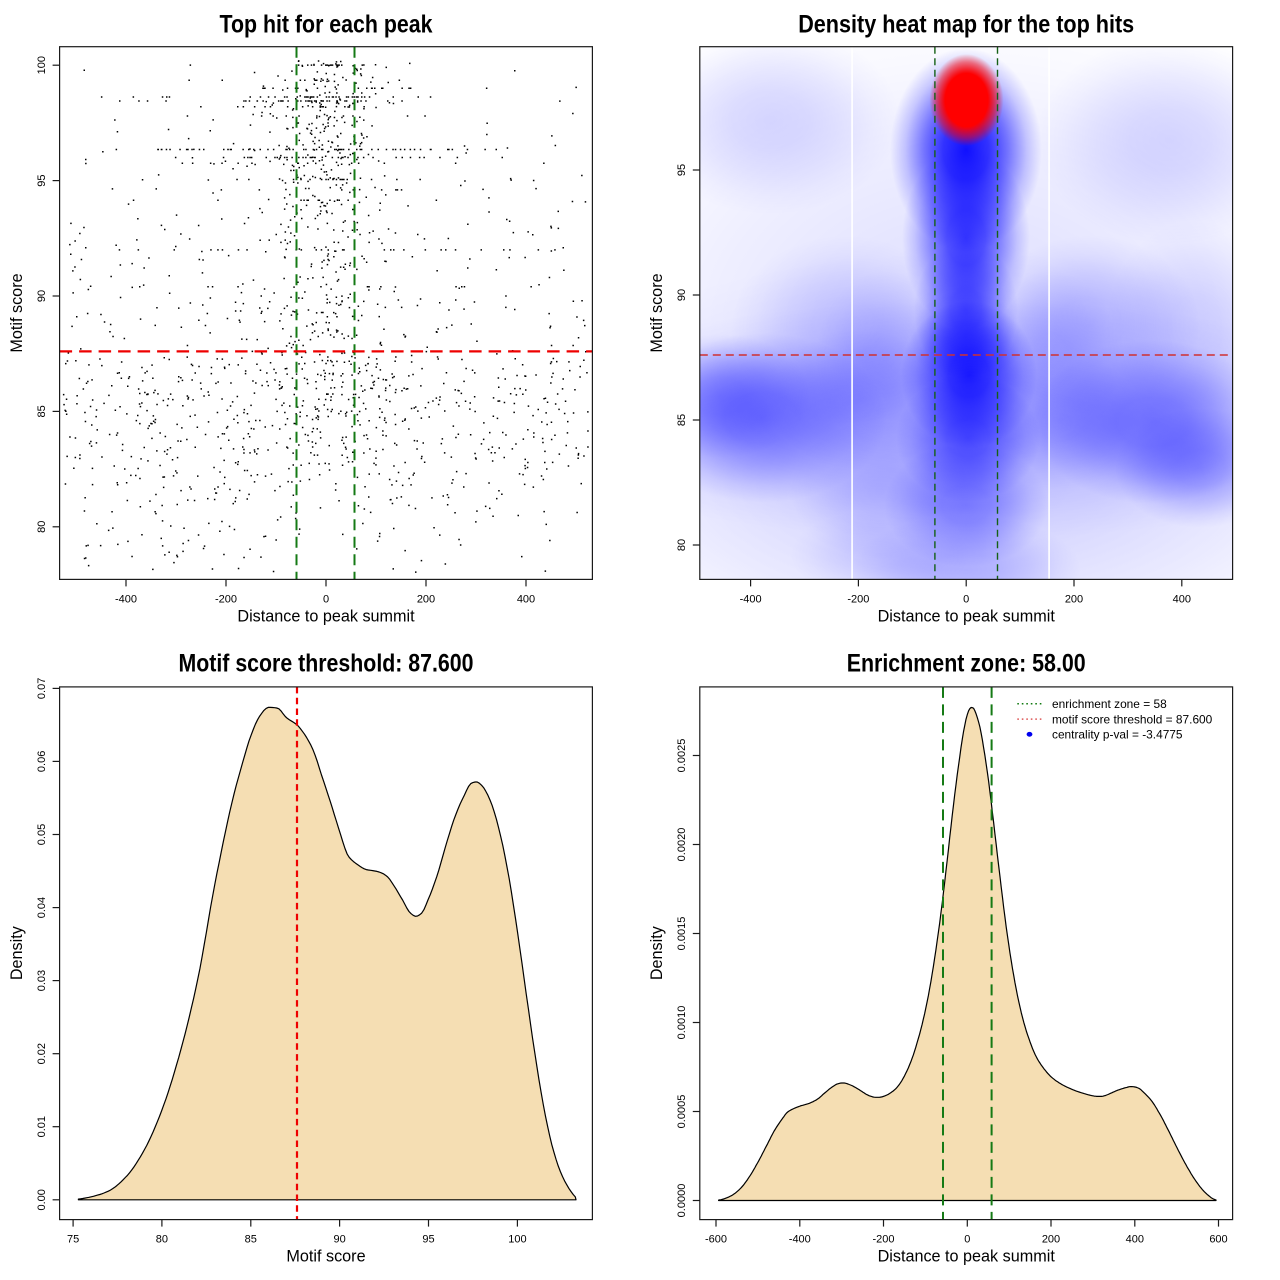  What do you see at coordinates (42, 1053) in the screenshot?
I see `svg-text: 0.02` at bounding box center [42, 1053].